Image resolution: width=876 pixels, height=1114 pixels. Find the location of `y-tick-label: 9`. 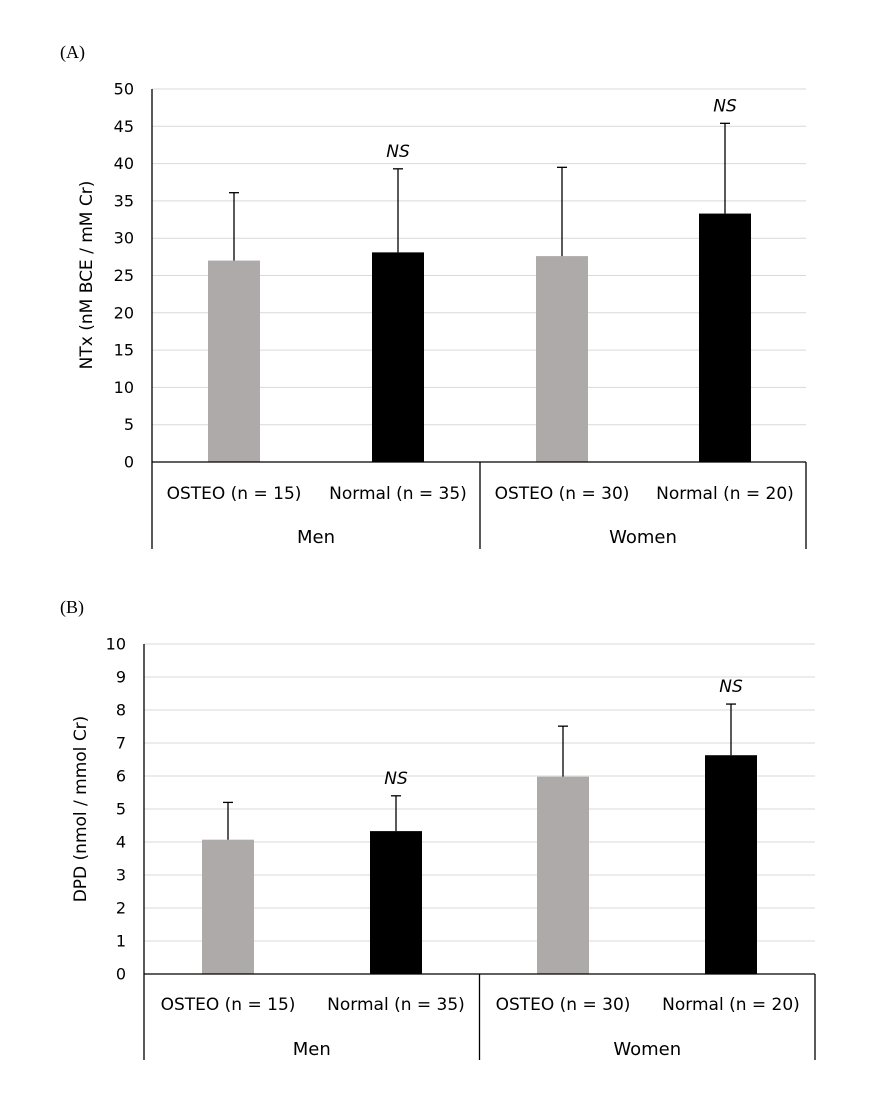

y-tick-label: 9 is located at coordinates (121, 677).